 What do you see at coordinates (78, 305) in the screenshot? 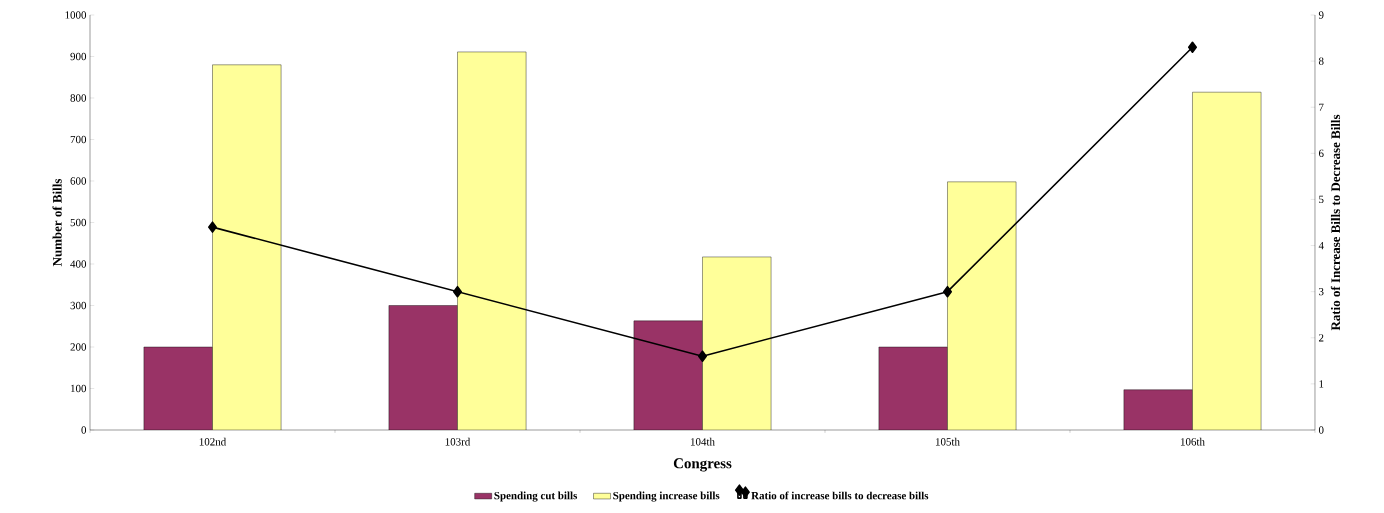
I see `y-tick-label: 300` at bounding box center [78, 305].